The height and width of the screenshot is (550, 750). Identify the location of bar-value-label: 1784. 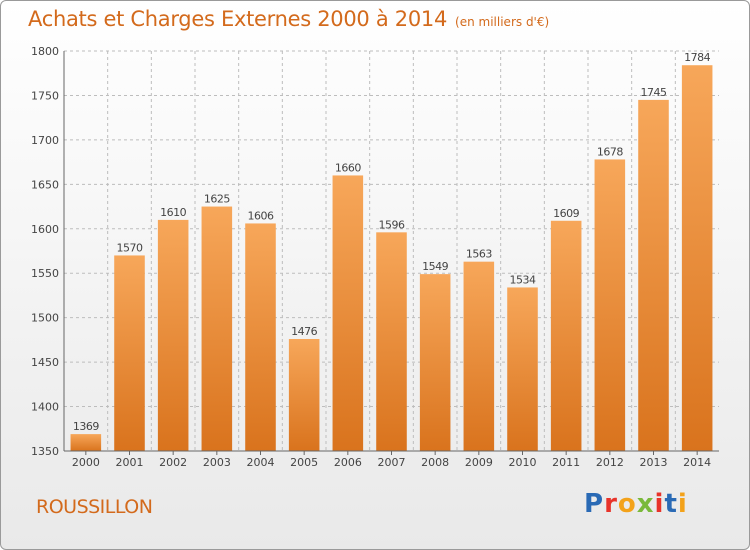
(697, 57).